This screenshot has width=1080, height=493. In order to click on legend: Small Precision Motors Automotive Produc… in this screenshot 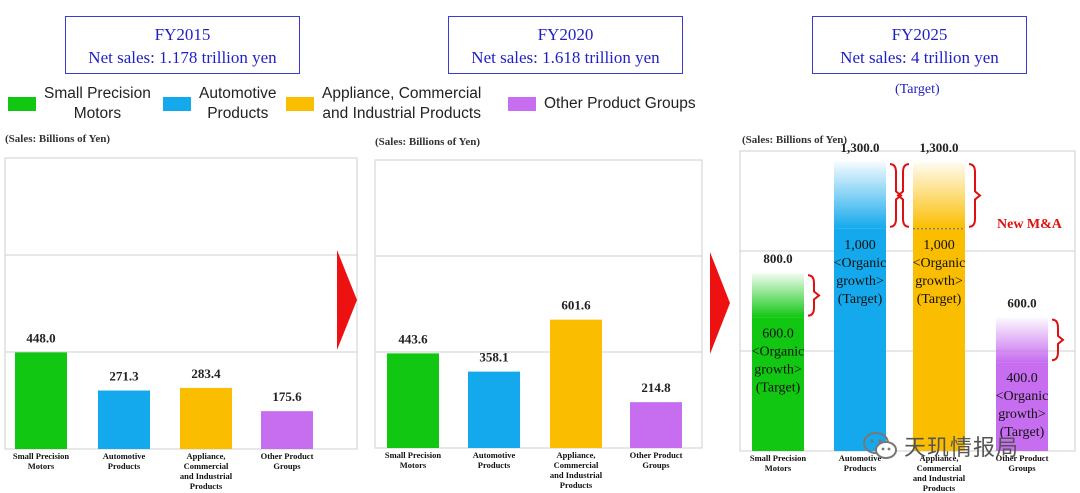, I will do `click(358, 106)`.